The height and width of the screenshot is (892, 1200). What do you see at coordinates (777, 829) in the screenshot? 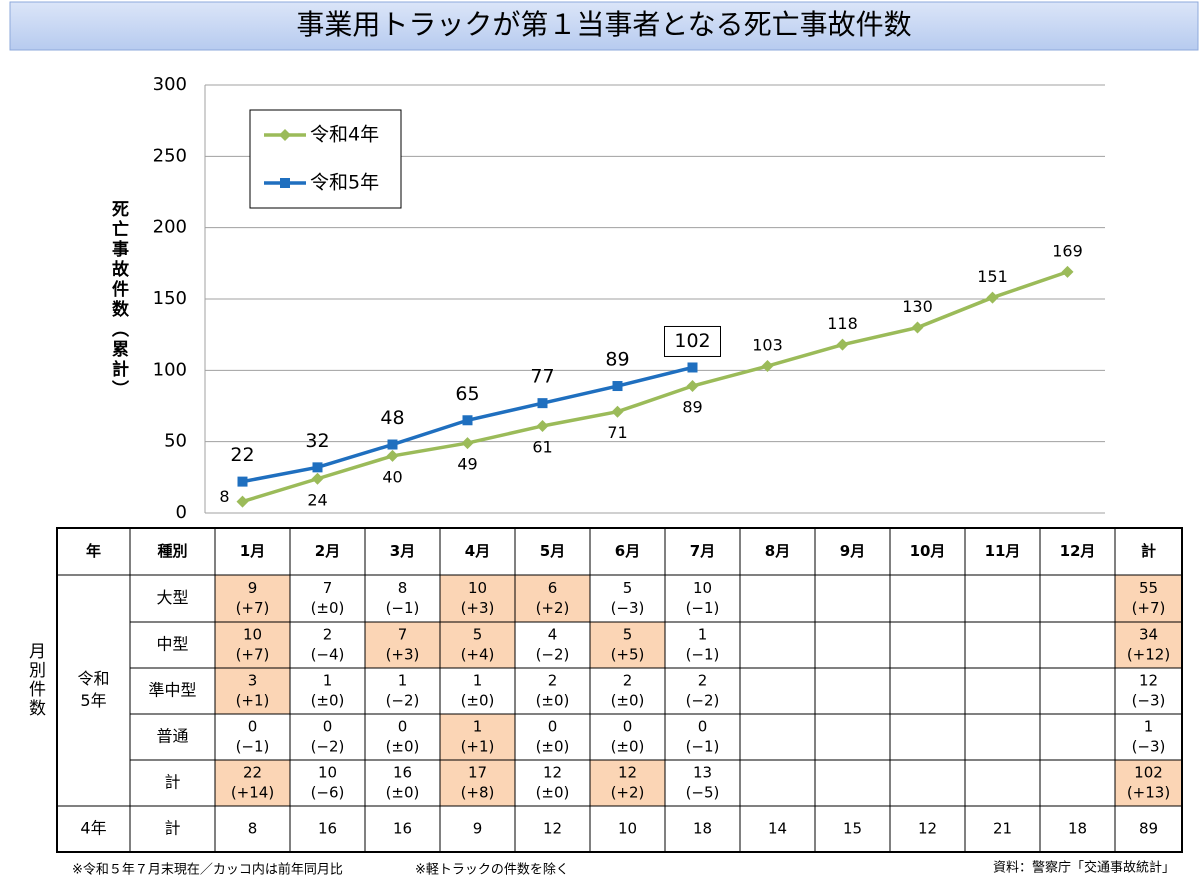
I see `prev-value: 14` at bounding box center [777, 829].